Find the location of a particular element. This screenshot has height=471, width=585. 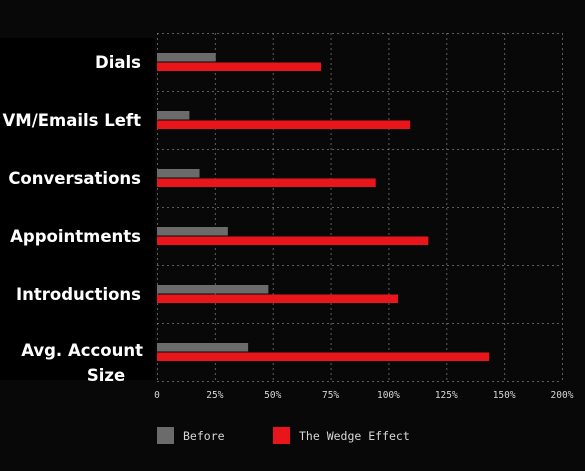

x-tick-label: 200% is located at coordinates (562, 395).